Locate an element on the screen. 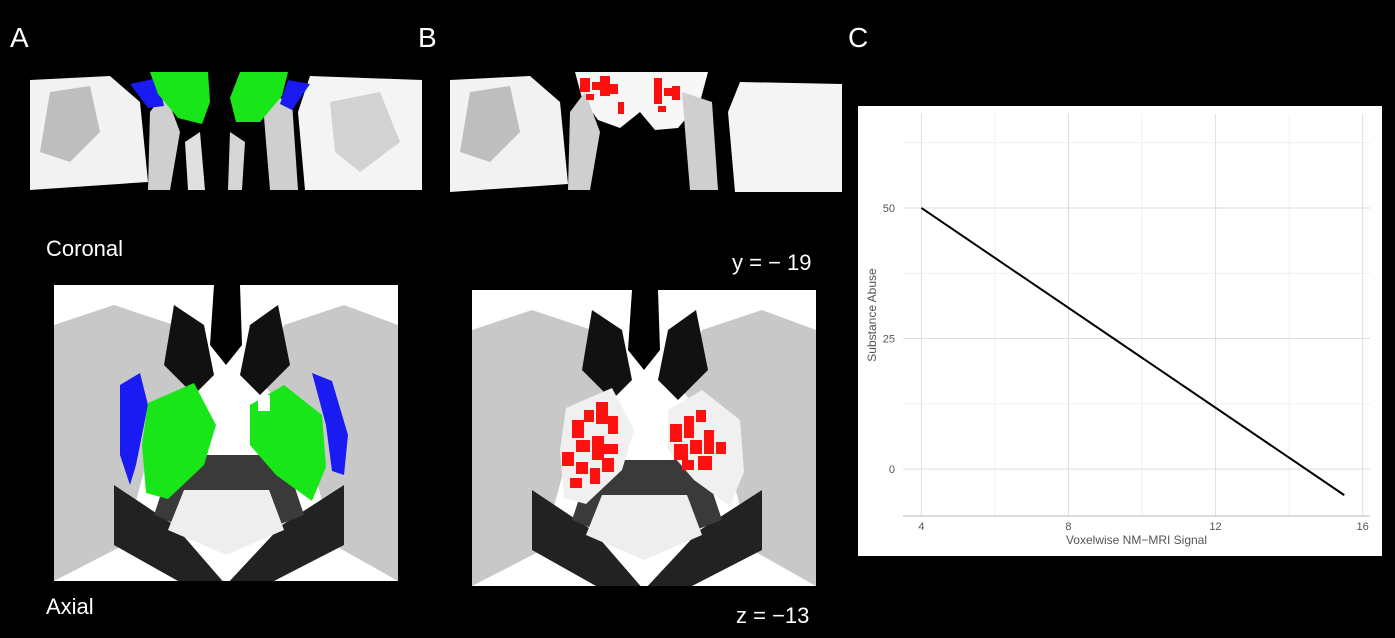 The image size is (1395, 638). axial-slice-b is located at coordinates (644, 438).